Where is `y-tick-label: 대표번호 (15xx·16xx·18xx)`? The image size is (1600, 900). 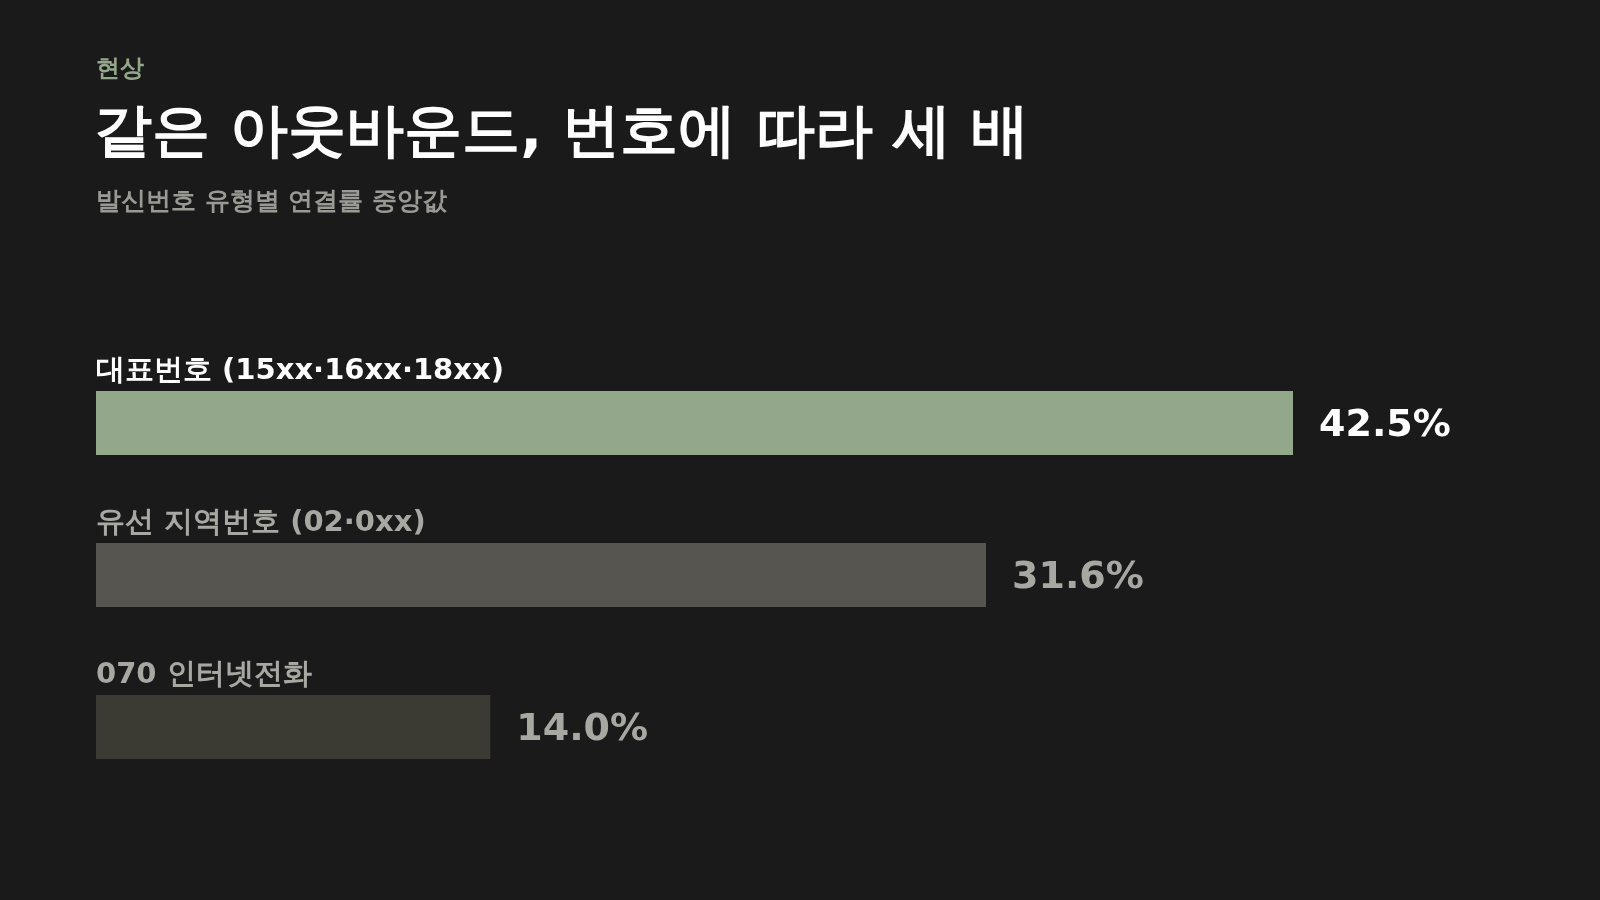
y-tick-label: 대표번호 (15xx·16xx·18xx) is located at coordinates (300, 369).